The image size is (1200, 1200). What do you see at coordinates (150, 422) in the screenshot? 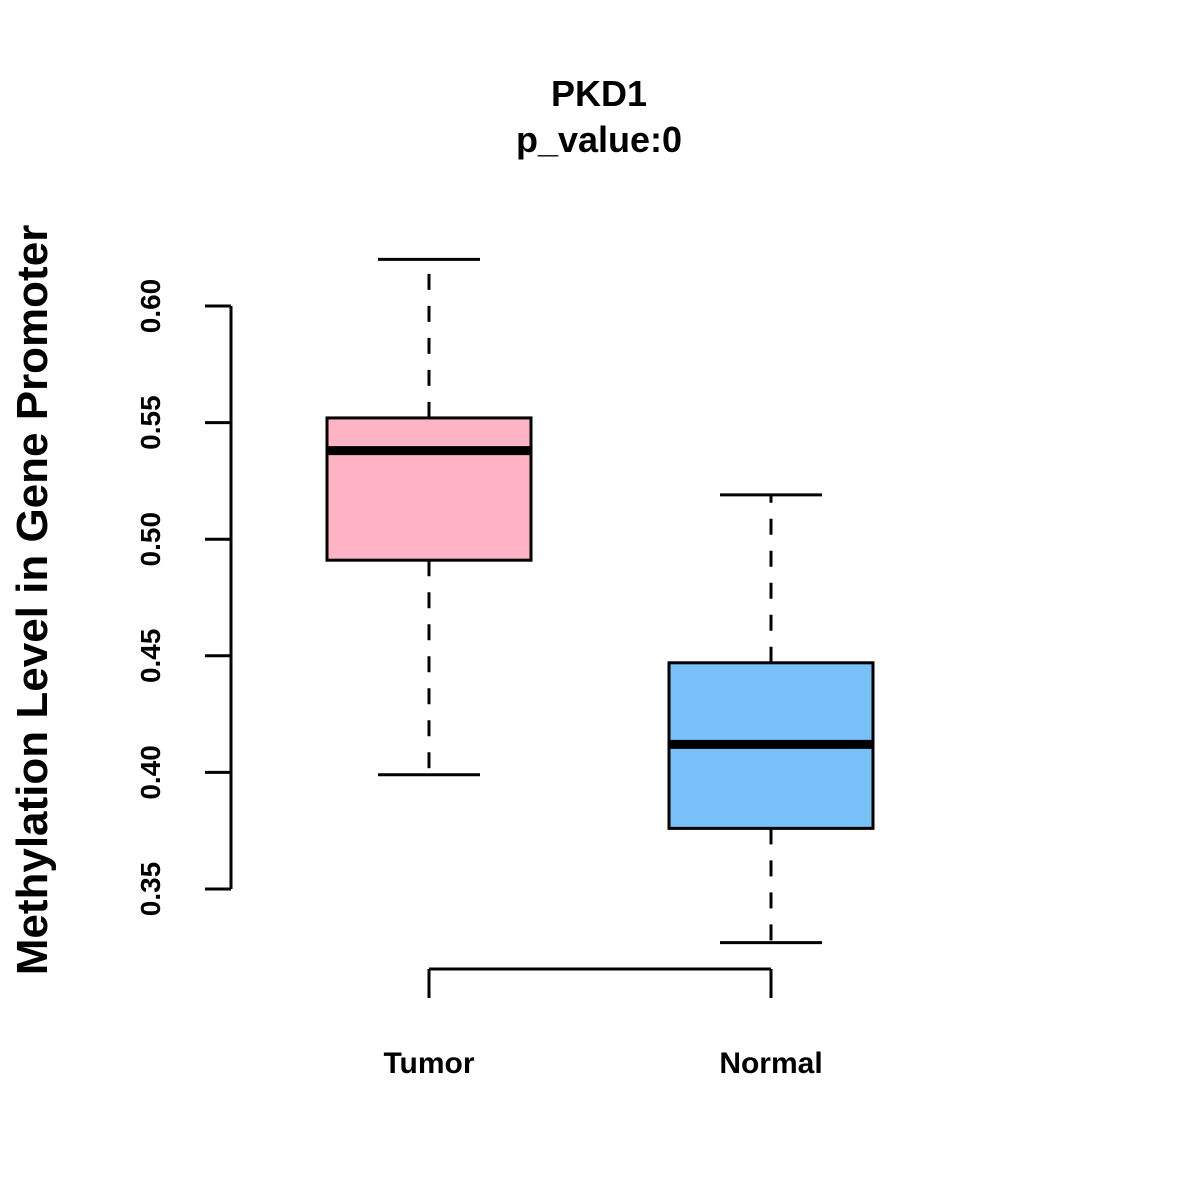
I see `y-tick-label: 0.55` at bounding box center [150, 422].